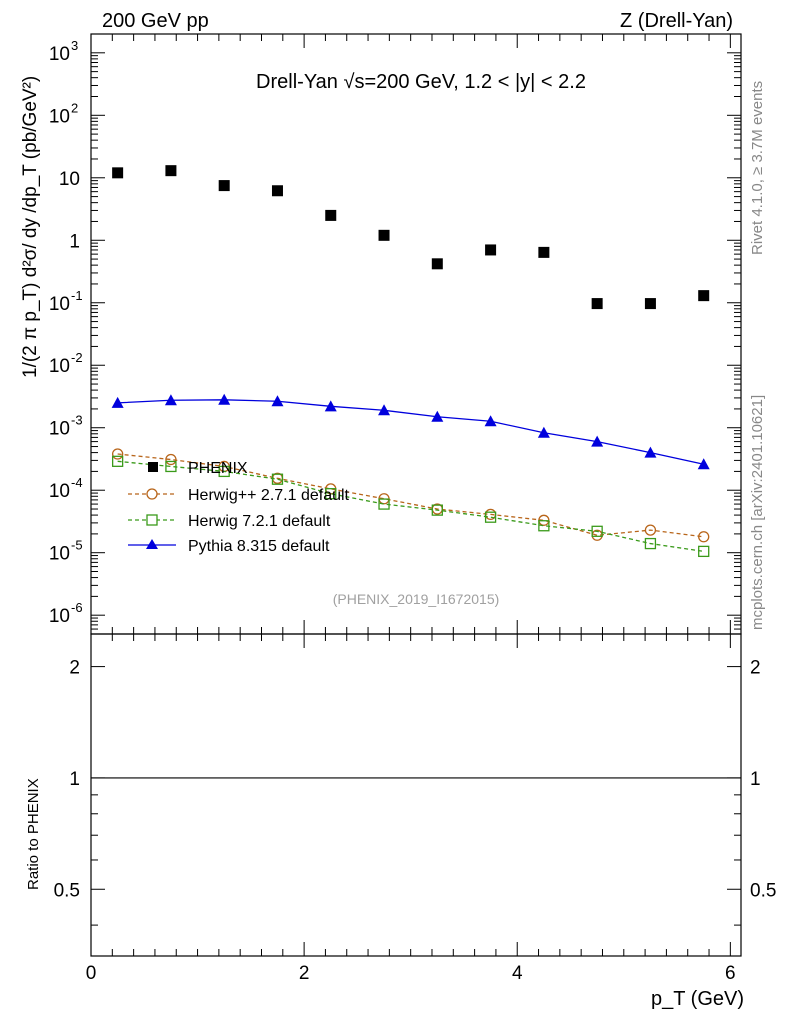  What do you see at coordinates (421, 82) in the screenshot?
I see `chart-title: Drell-Yan √s=200 GeV, 1.2 < |y| < 2.2` at bounding box center [421, 82].